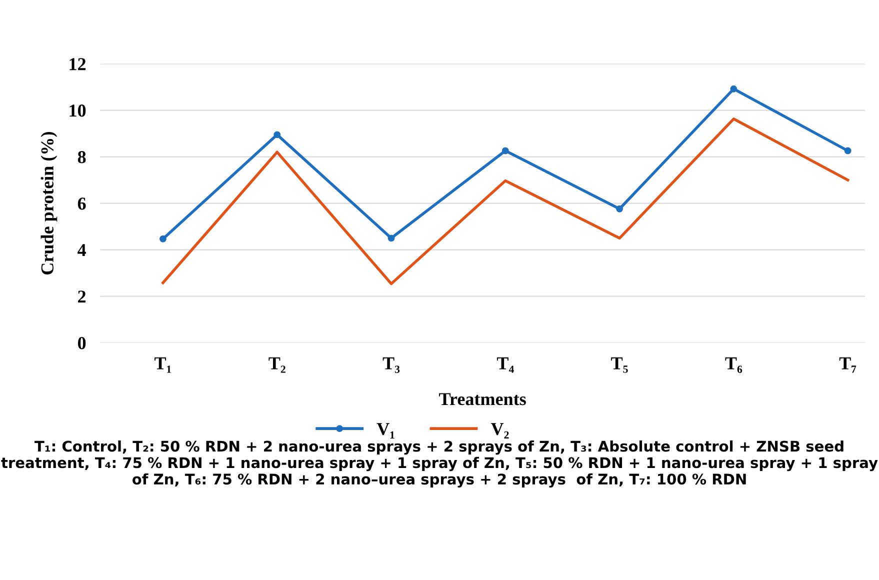  I want to click on y-tick-label: 4, so click(82, 250).